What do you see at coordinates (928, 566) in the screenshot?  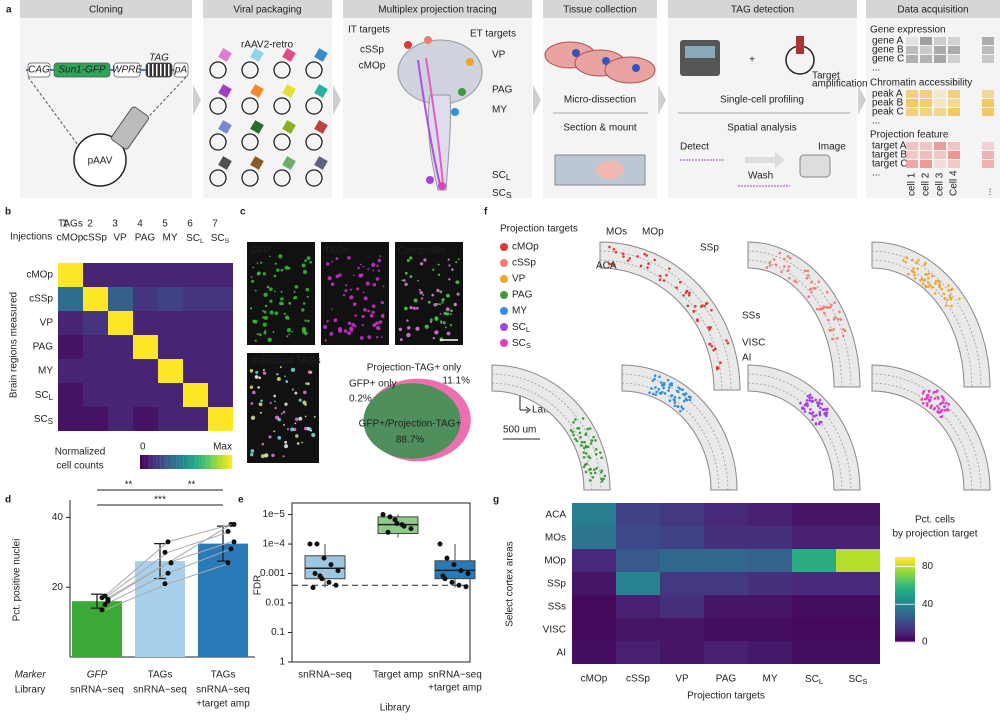 I see `colorbar-tick-label: 80` at bounding box center [928, 566].